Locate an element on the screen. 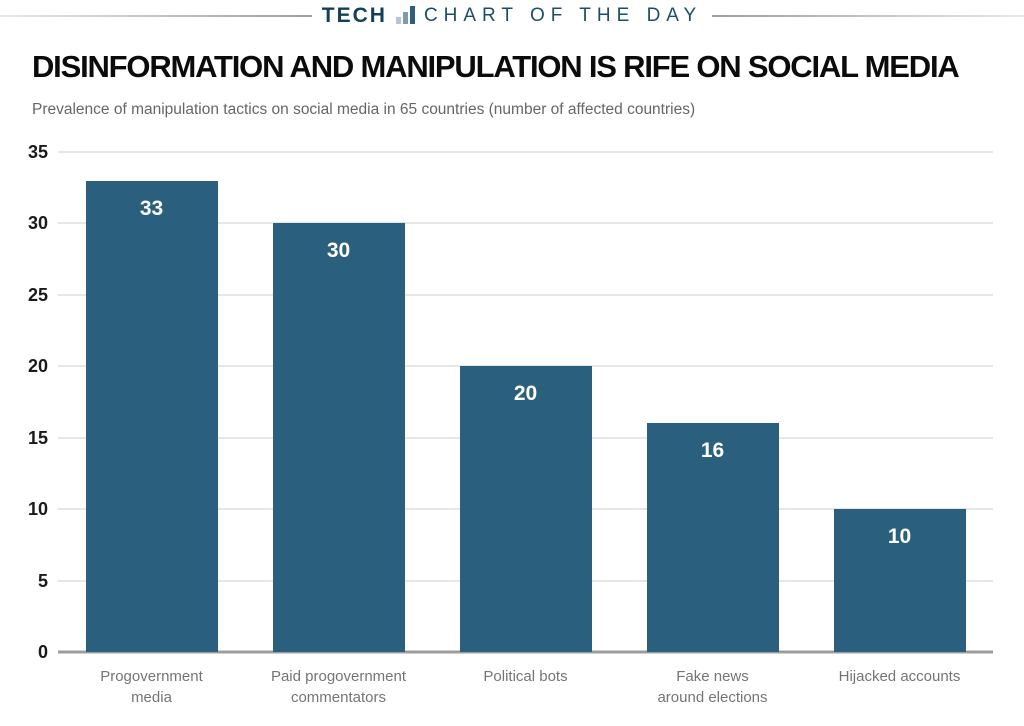 The image size is (1024, 726). bar-value-fake-news-around-elections: 16 is located at coordinates (712, 451).